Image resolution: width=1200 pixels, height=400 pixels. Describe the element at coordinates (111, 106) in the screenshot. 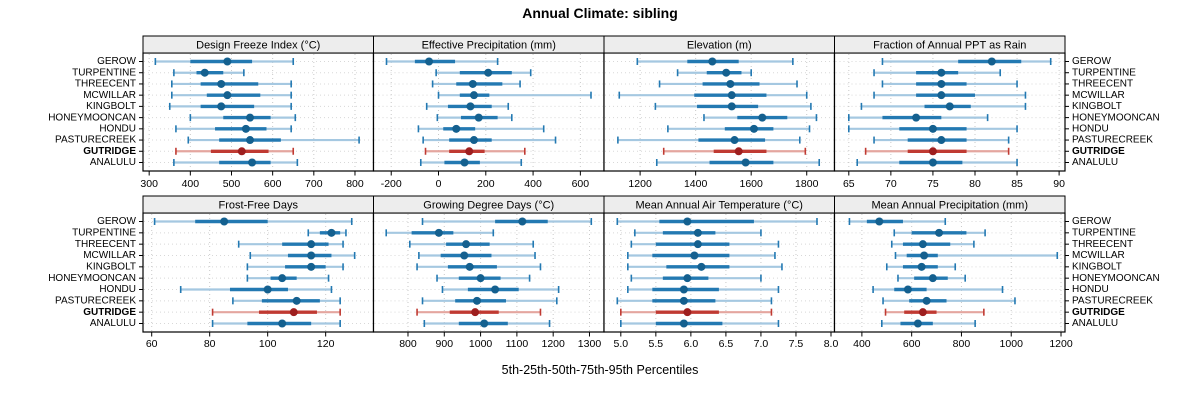

I see `station-label-left: KINGBOLT` at that location.